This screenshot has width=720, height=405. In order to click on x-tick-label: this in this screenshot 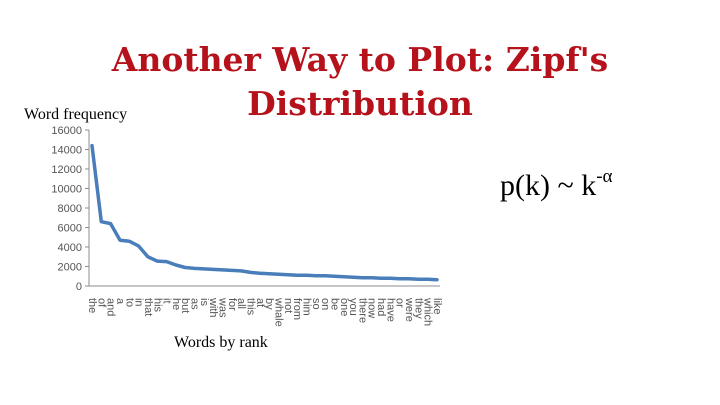, I will do `click(251, 307)`.